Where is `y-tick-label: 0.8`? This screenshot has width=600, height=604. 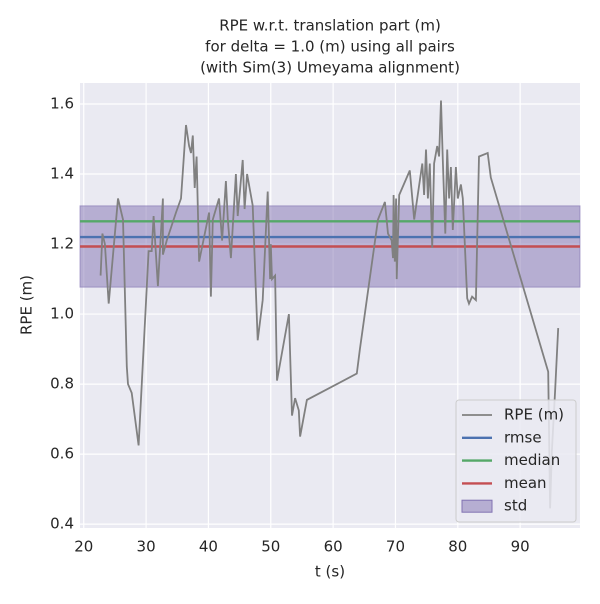
y-tick-label: 0.8 is located at coordinates (62, 384).